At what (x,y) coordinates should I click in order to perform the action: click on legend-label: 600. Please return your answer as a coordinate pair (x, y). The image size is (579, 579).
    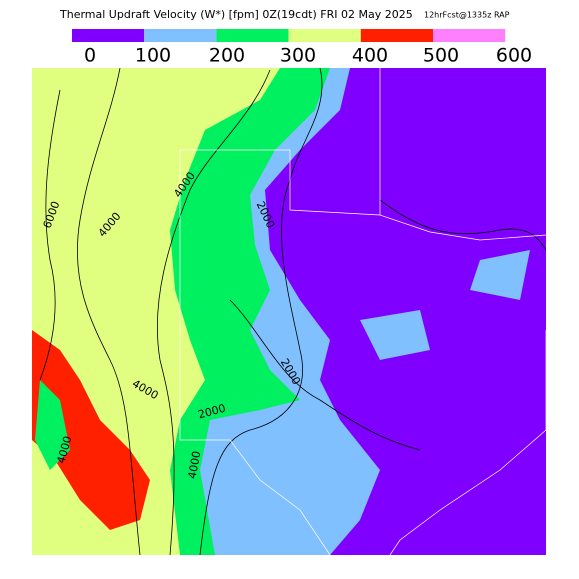
    Looking at the image, I should click on (514, 56).